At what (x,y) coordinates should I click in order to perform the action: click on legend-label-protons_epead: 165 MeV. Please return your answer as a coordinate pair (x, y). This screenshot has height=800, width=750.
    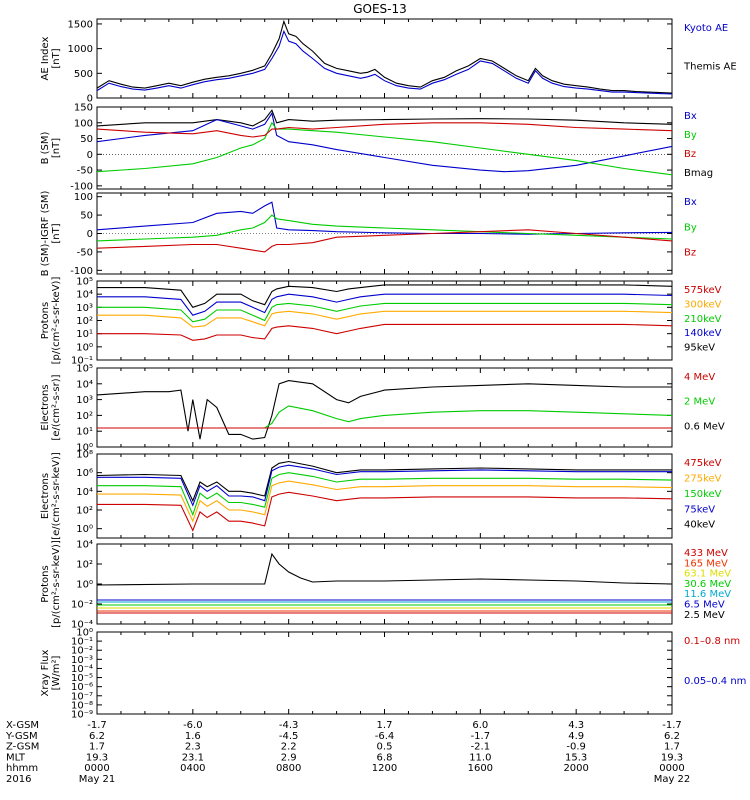
    Looking at the image, I should click on (706, 563).